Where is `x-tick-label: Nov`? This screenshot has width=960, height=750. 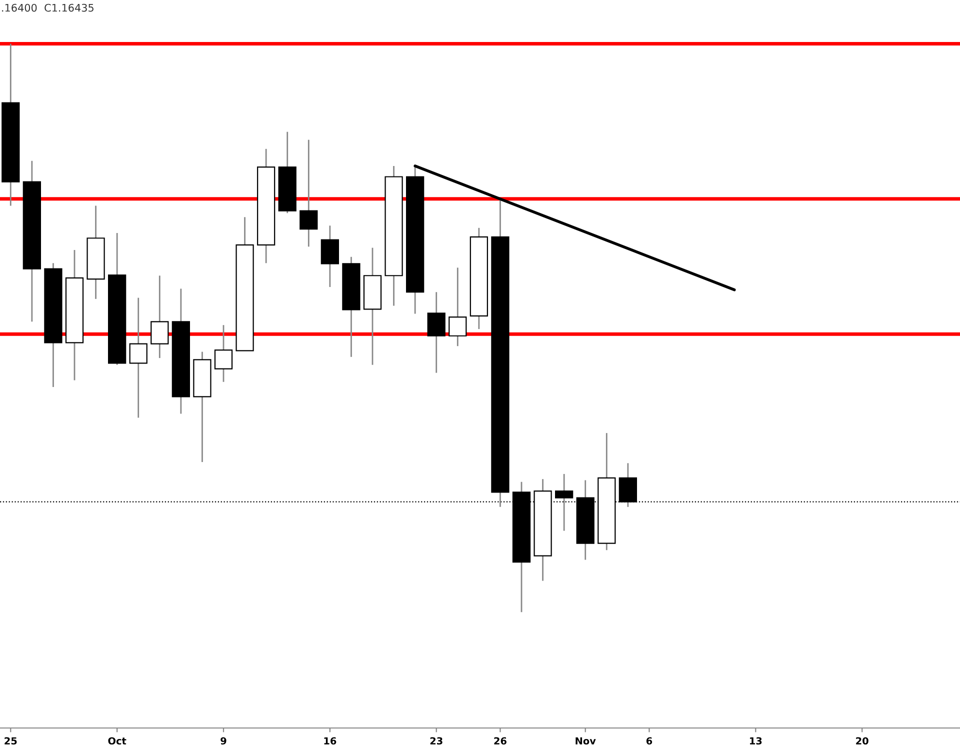
x-tick-label: Nov is located at coordinates (586, 741).